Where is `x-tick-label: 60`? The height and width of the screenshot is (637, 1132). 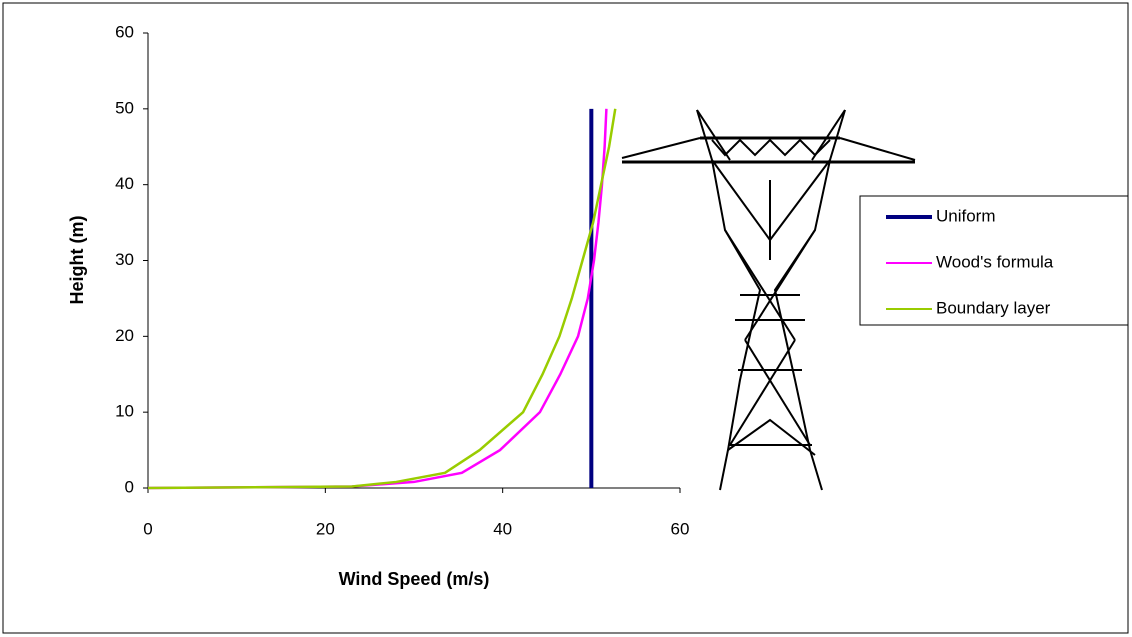
x-tick-label: 60 is located at coordinates (680, 528).